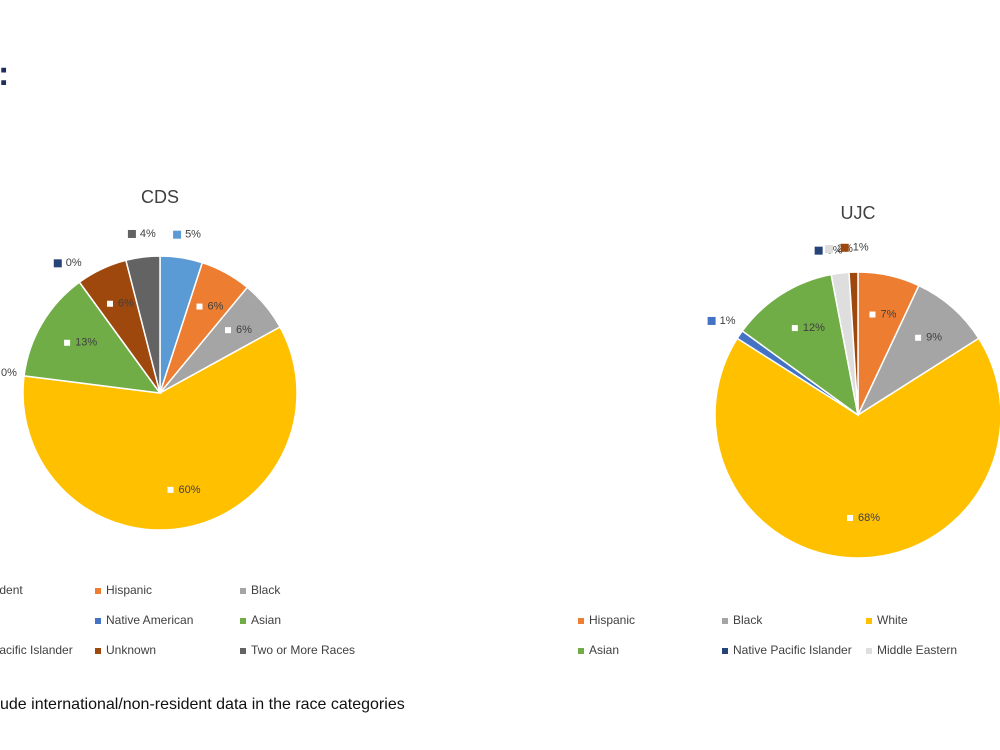 The image size is (1000, 750). I want to click on heading: :, so click(4, 74).